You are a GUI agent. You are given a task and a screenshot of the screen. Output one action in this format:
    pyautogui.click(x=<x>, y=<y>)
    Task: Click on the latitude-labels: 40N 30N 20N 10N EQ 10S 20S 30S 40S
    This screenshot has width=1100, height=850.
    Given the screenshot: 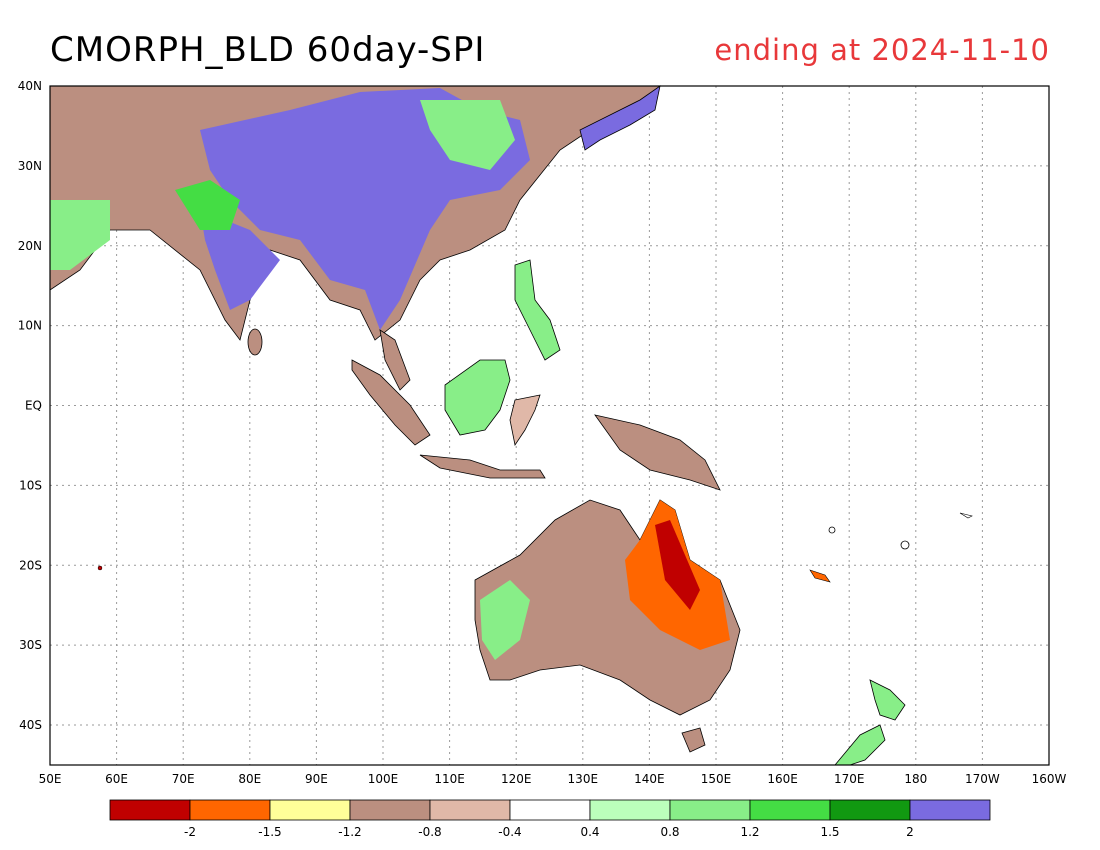 What is the action you would take?
    pyautogui.click(x=30, y=405)
    